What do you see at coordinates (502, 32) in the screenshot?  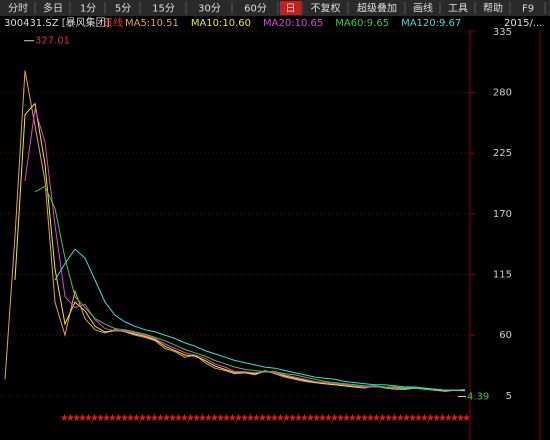 I see `y-tick-label: 335` at bounding box center [502, 32].